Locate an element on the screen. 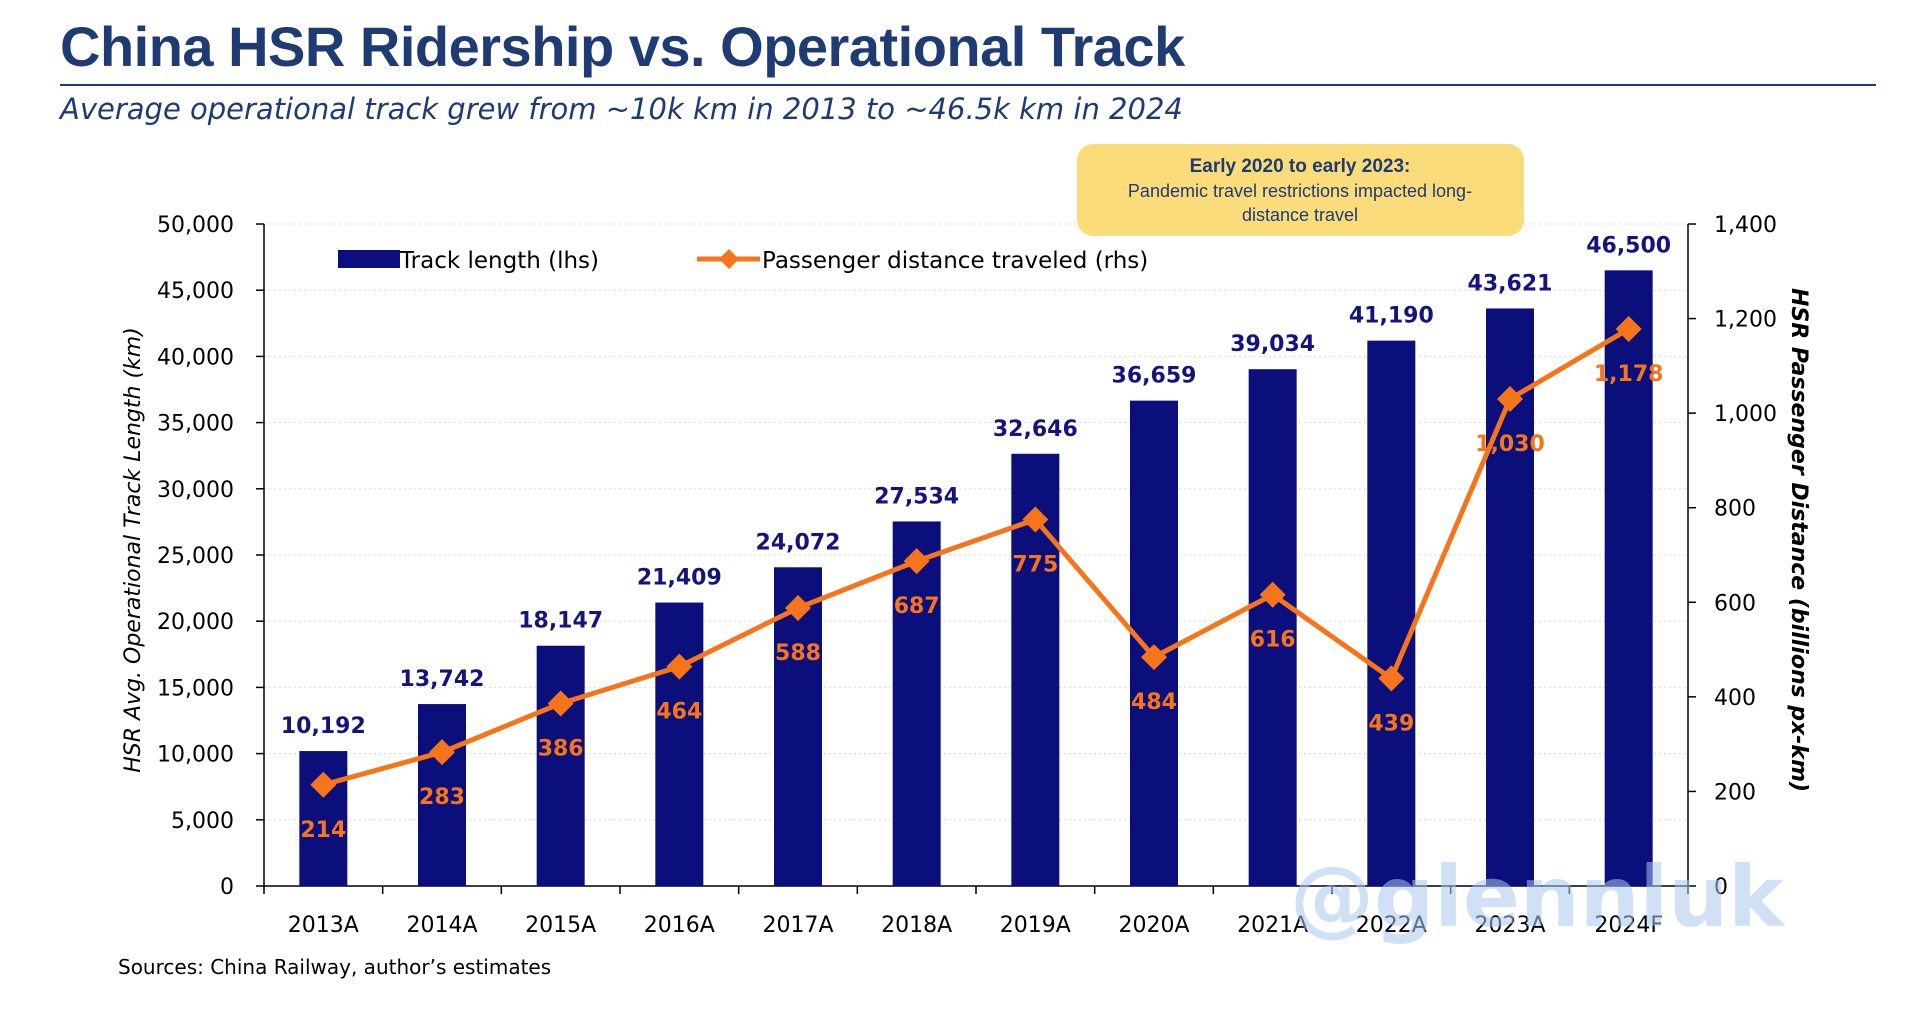  bar-data-label: 32,646 is located at coordinates (1035, 429).